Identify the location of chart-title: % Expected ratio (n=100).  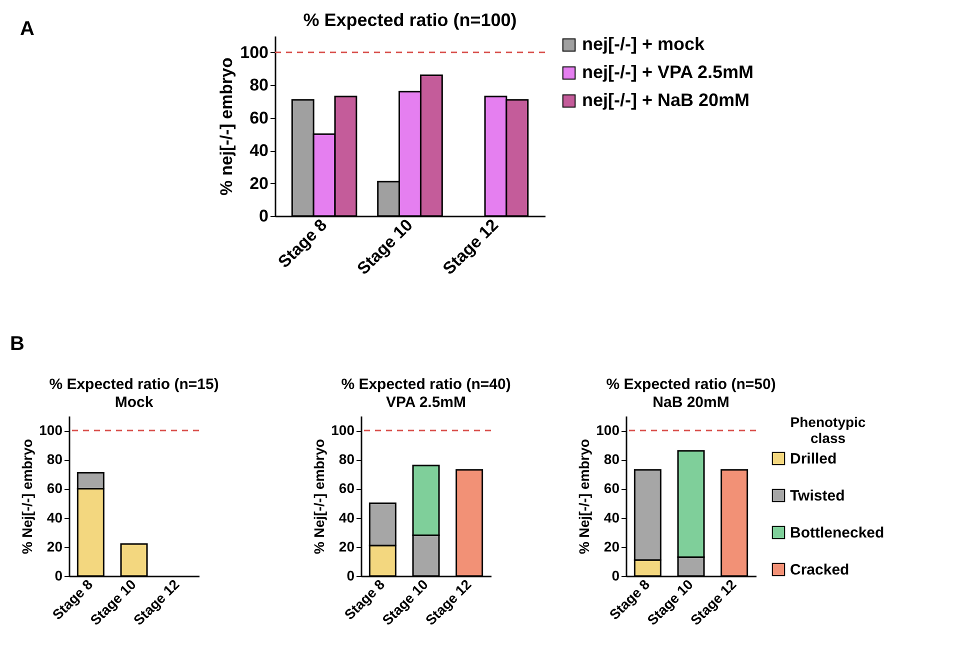
(410, 20).